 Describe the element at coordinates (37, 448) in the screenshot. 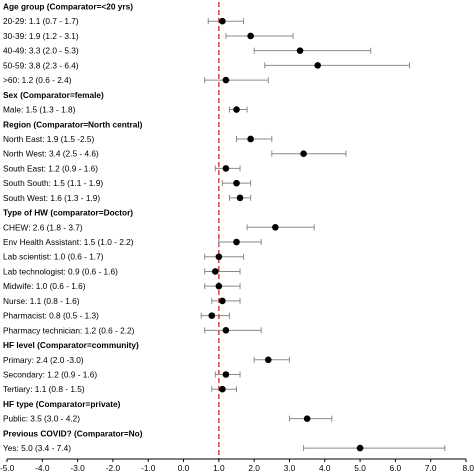

I see `row-label: Yes: 5.0 (3.4 - 7.4)` at that location.